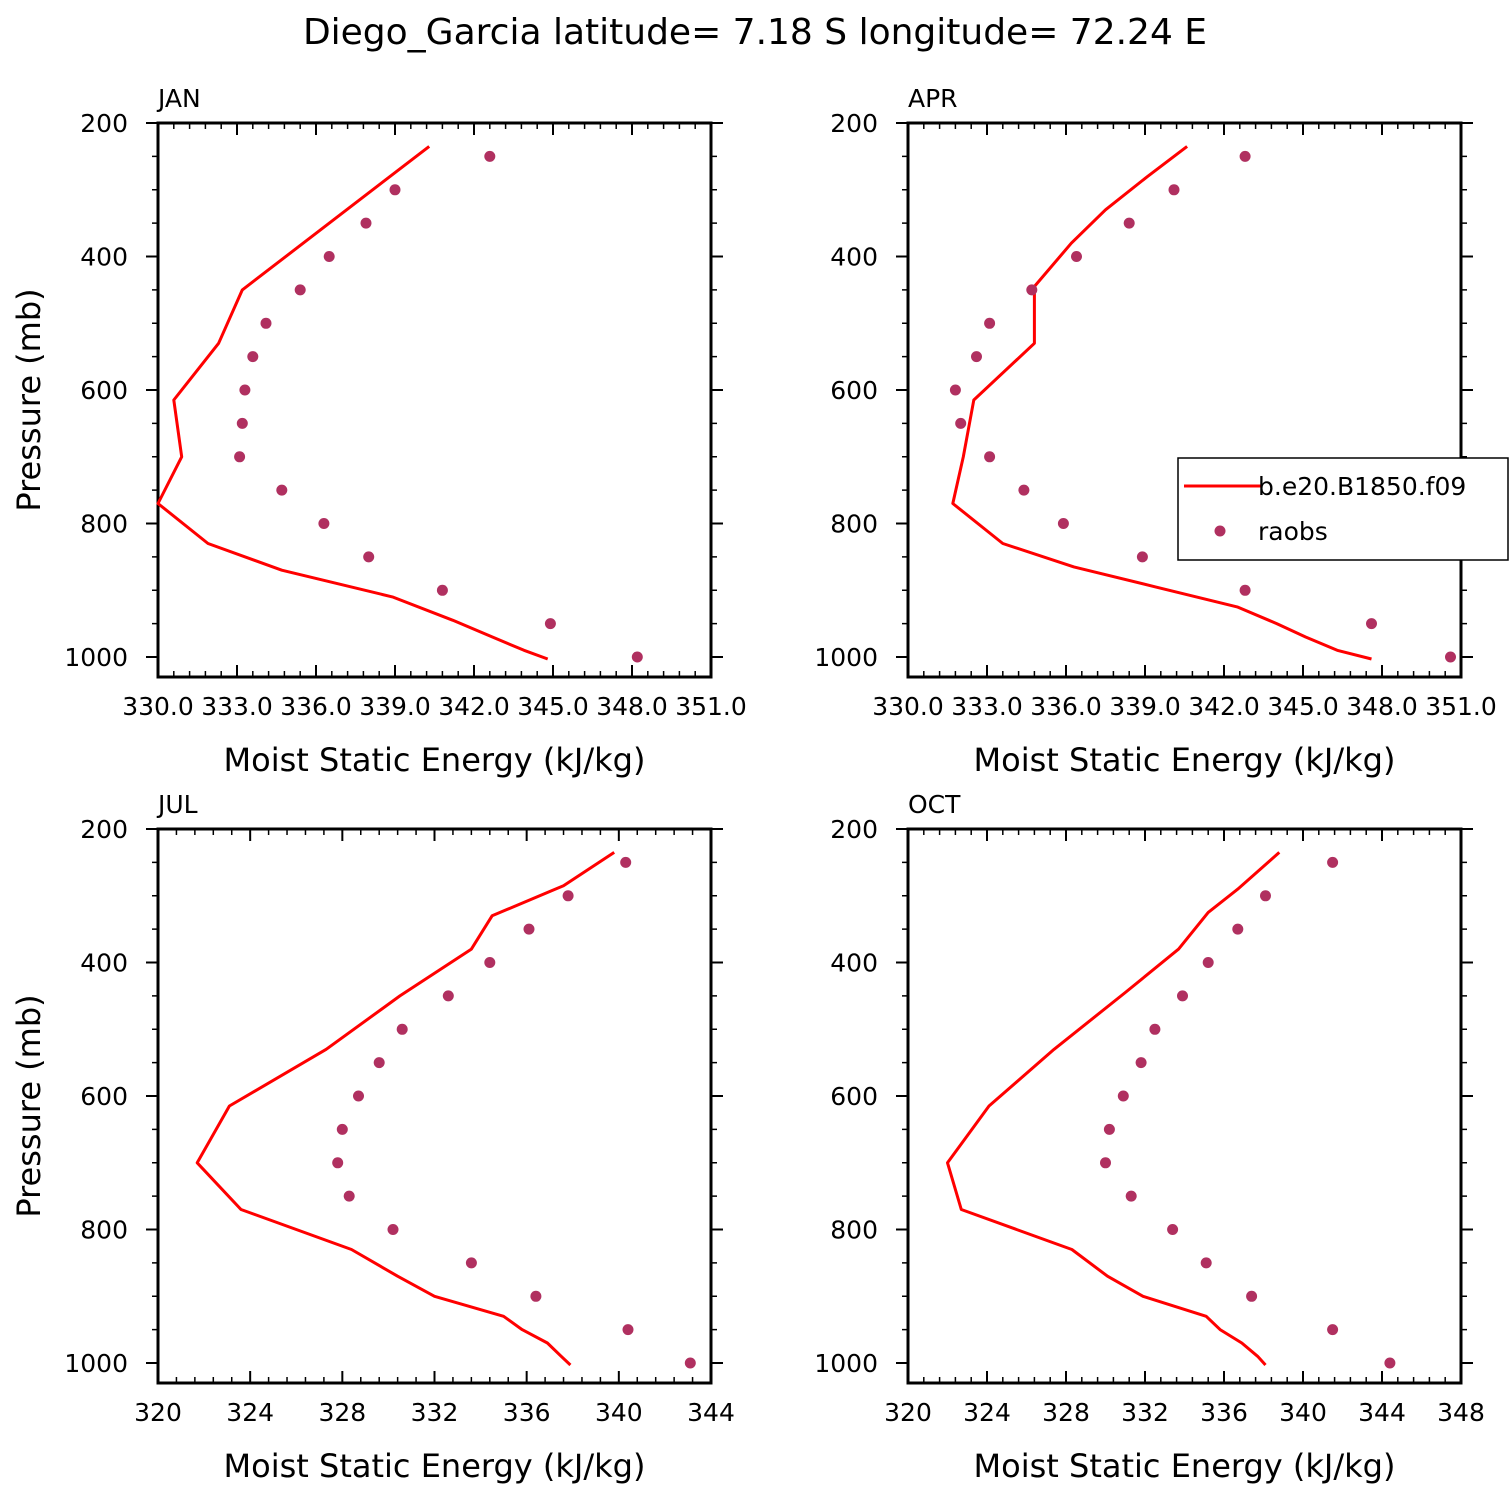 Image resolution: width=1510 pixels, height=1510 pixels. I want to click on legend-label: raobs, so click(1293, 531).